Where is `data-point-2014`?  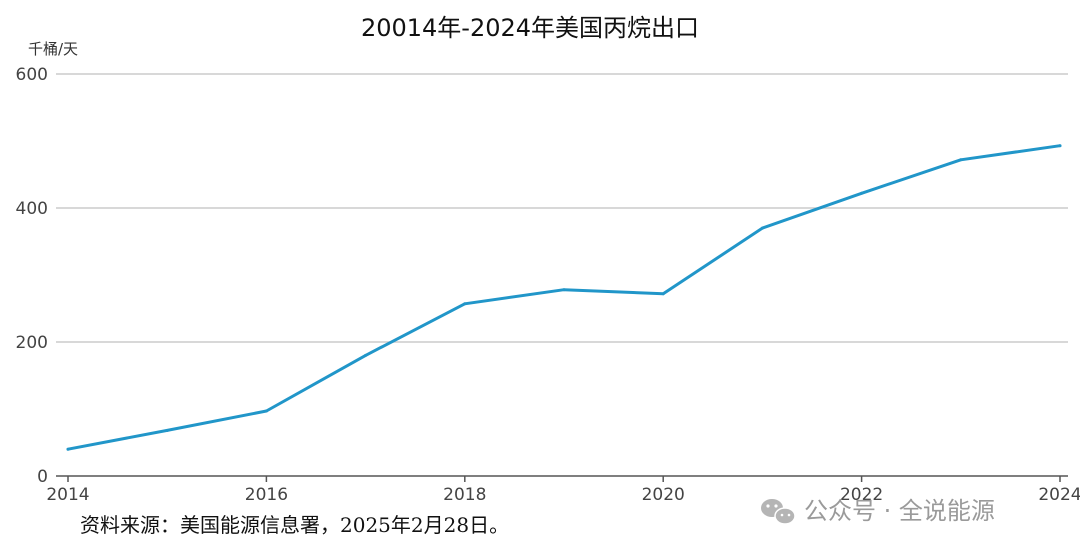 data-point-2014 is located at coordinates (68, 449).